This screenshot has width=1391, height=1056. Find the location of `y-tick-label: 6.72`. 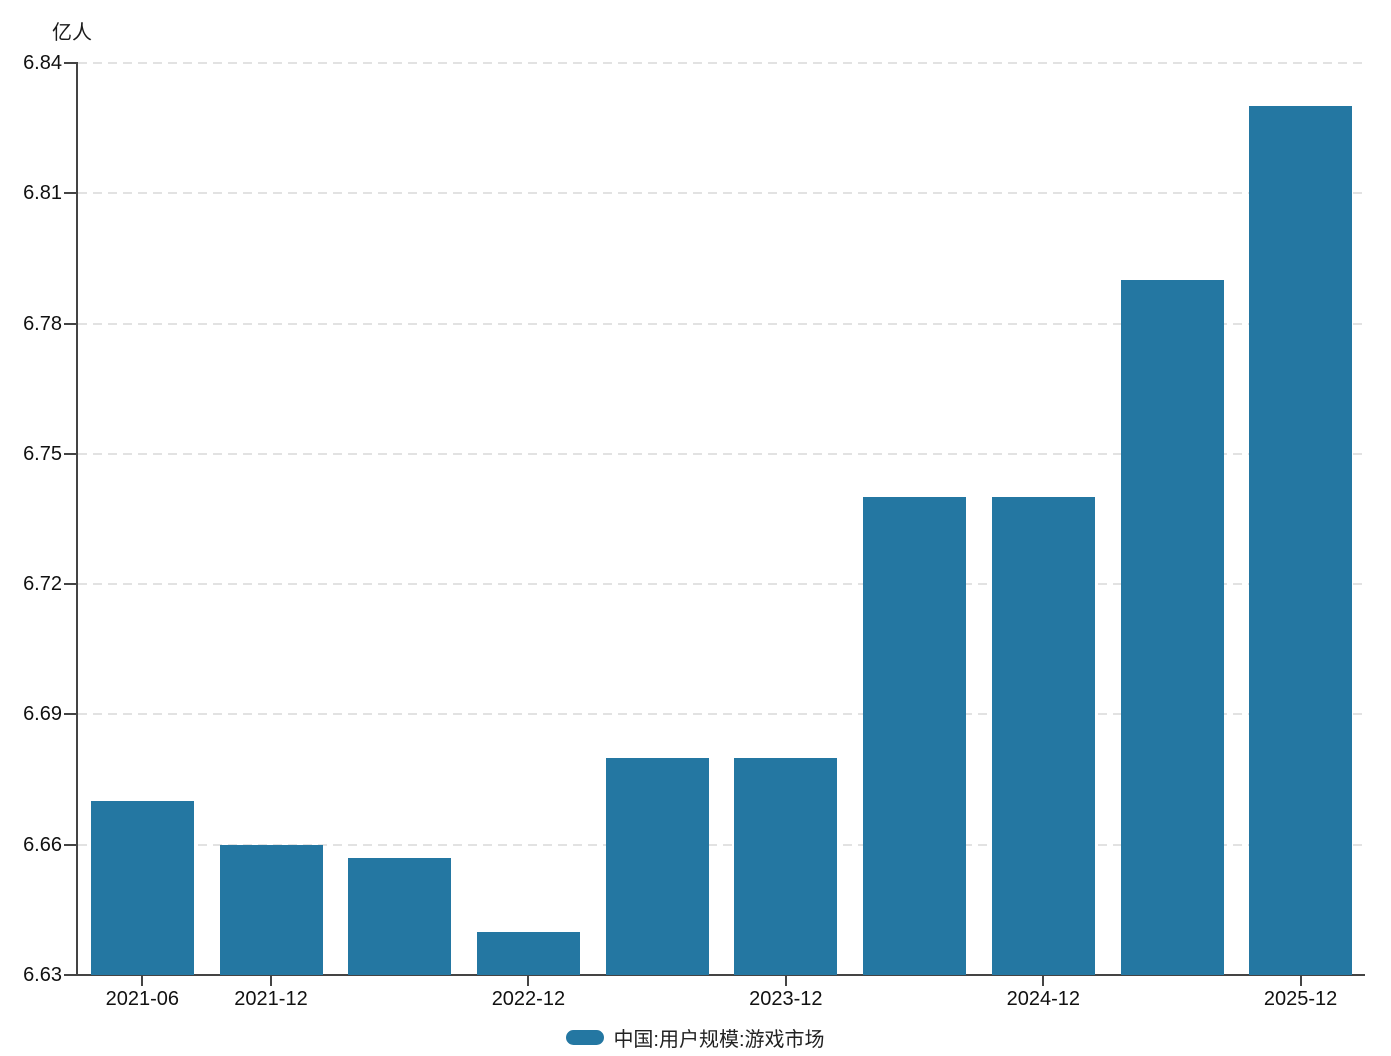

y-tick-label: 6.72 is located at coordinates (42, 584).